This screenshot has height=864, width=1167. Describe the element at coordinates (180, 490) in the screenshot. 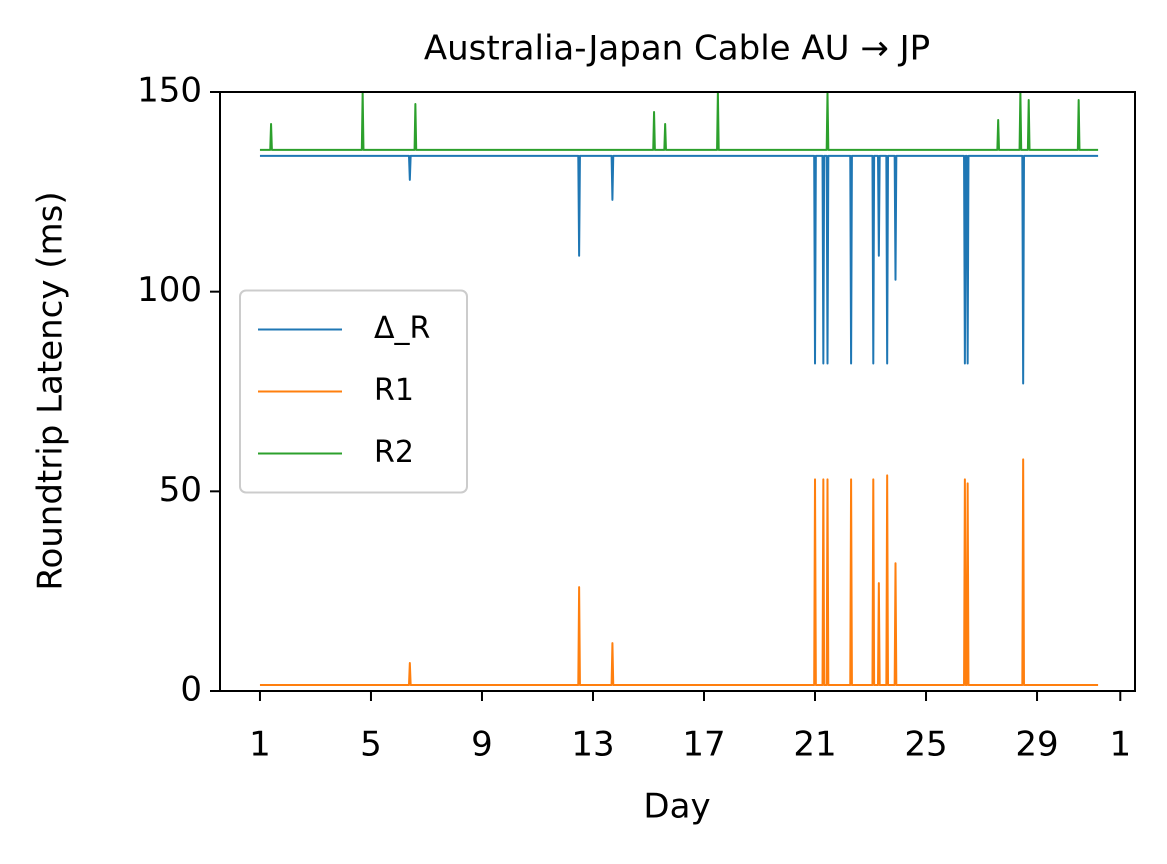

I see `y-tick-label: 50` at that location.